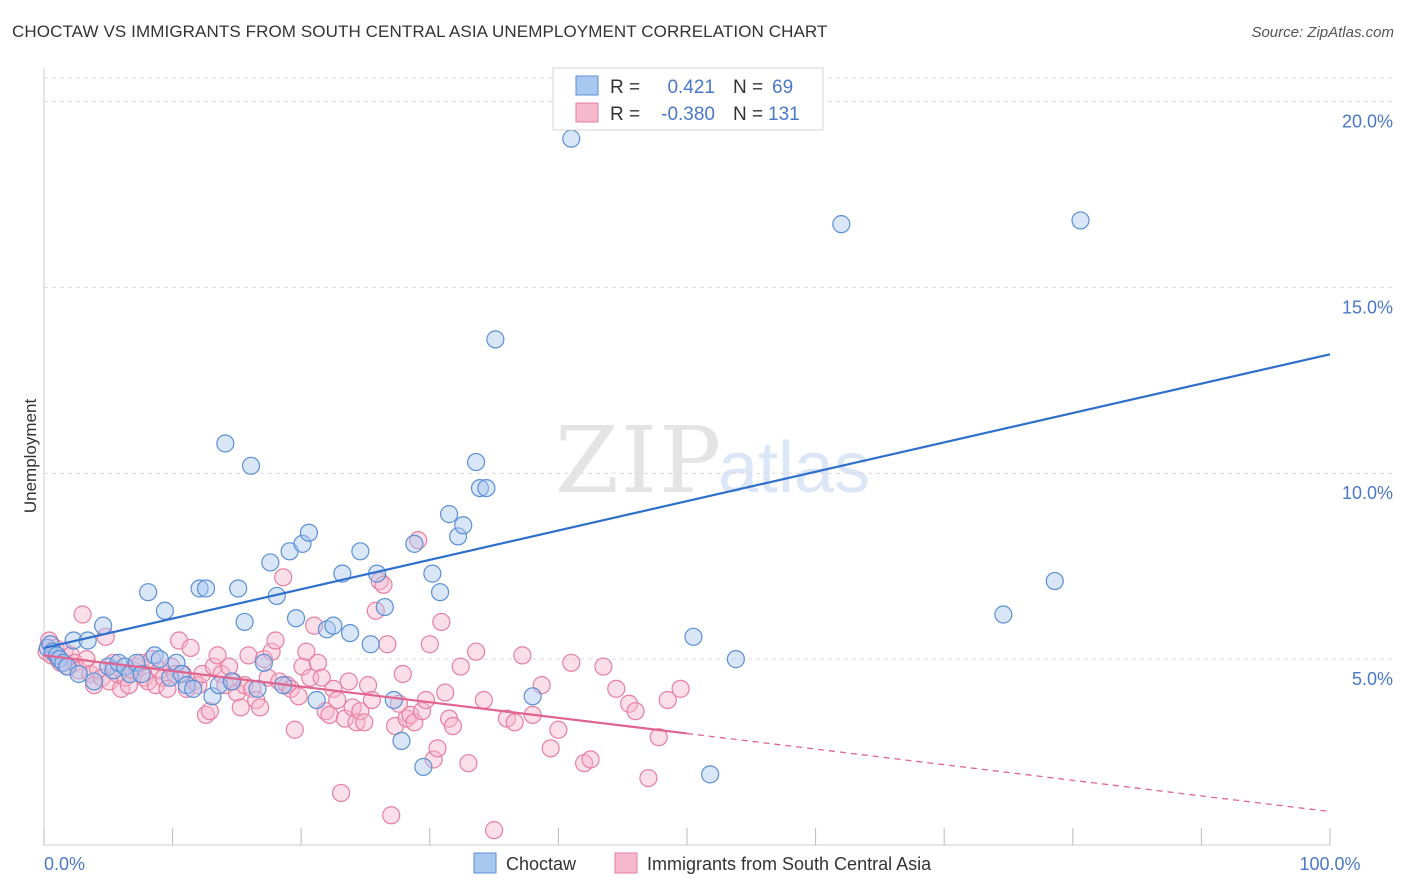  What do you see at coordinates (1367, 307) in the screenshot?
I see `y-tick-label-2: 15.0%` at bounding box center [1367, 307].